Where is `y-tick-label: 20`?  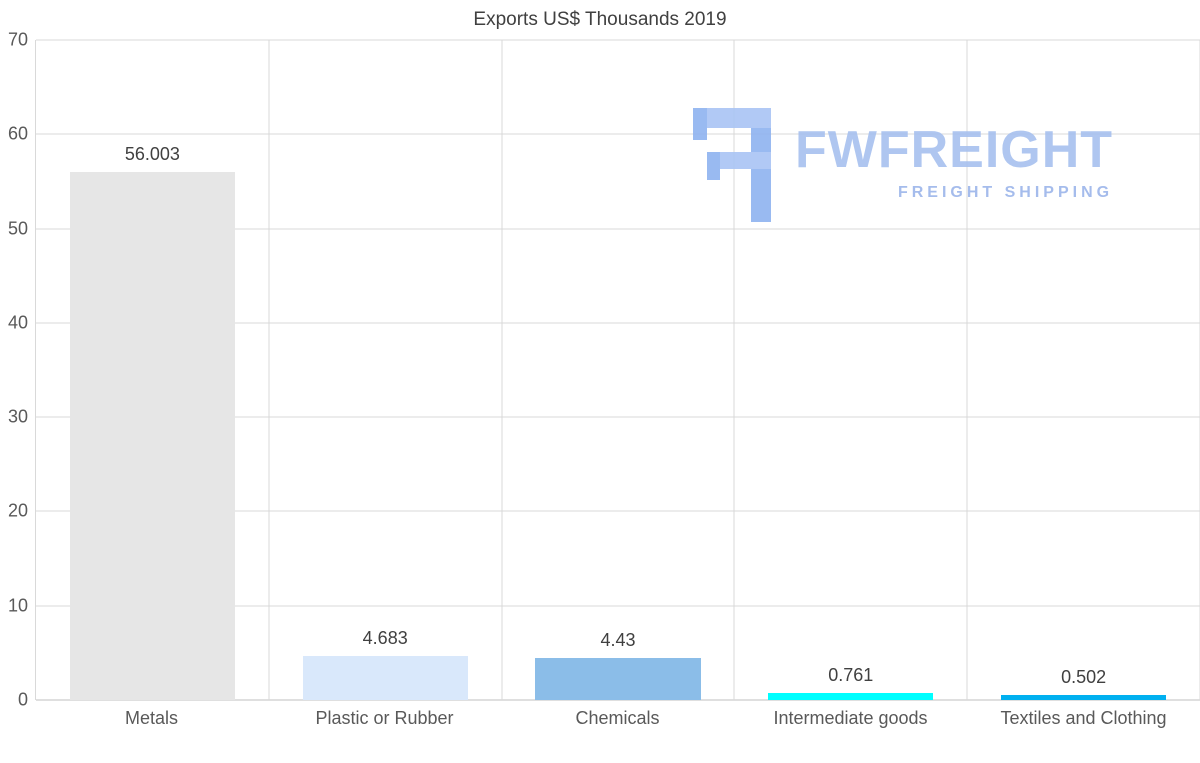
y-tick-label: 20 is located at coordinates (17, 510).